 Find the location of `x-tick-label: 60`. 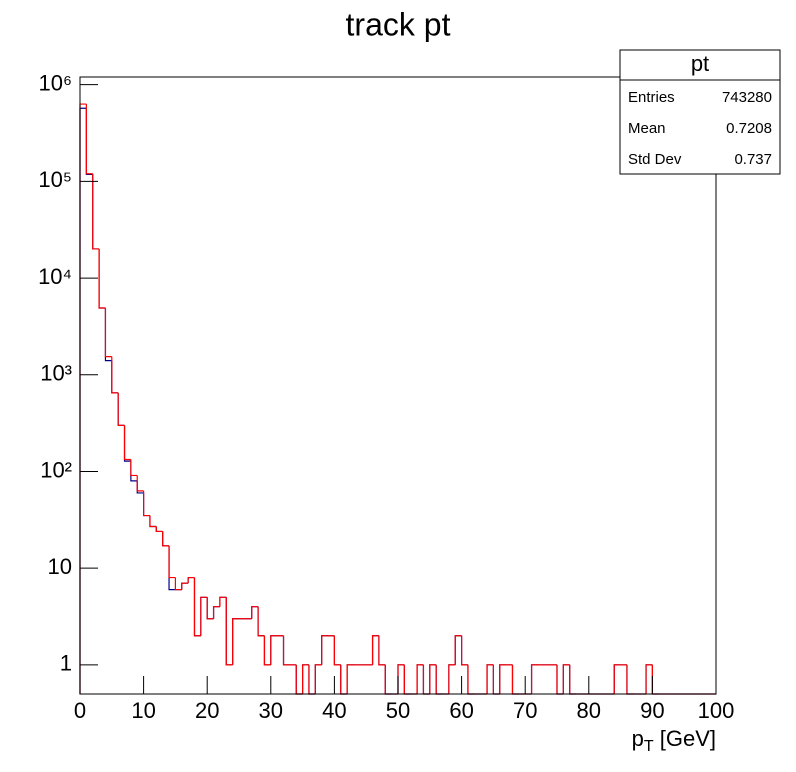

x-tick-label: 60 is located at coordinates (461, 710).